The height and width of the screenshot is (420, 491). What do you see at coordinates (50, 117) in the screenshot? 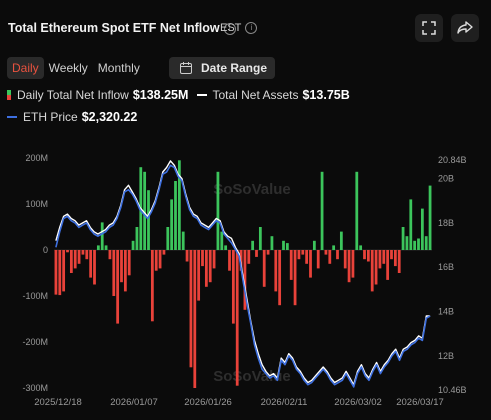
I see `eth-legend-label: ETH Price` at bounding box center [50, 117].